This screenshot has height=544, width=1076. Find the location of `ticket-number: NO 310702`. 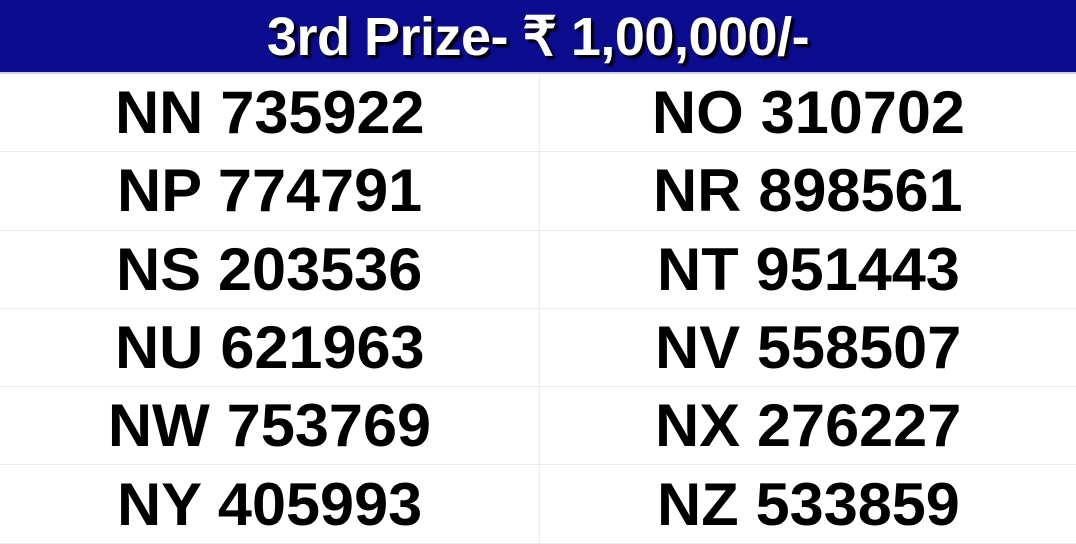

ticket-number: NO 310702 is located at coordinates (808, 113).